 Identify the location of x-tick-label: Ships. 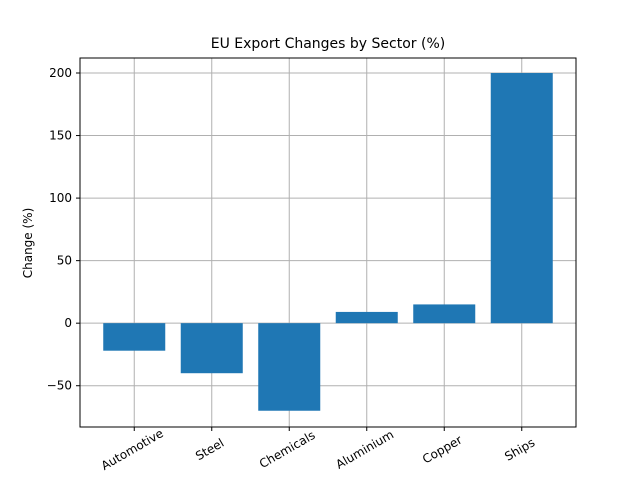
(519, 449).